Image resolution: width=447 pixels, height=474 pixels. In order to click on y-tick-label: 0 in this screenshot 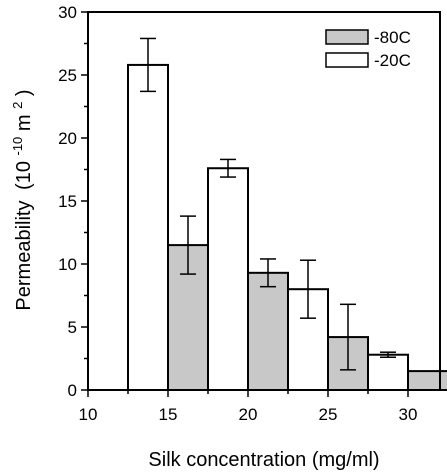, I will do `click(72, 390)`.